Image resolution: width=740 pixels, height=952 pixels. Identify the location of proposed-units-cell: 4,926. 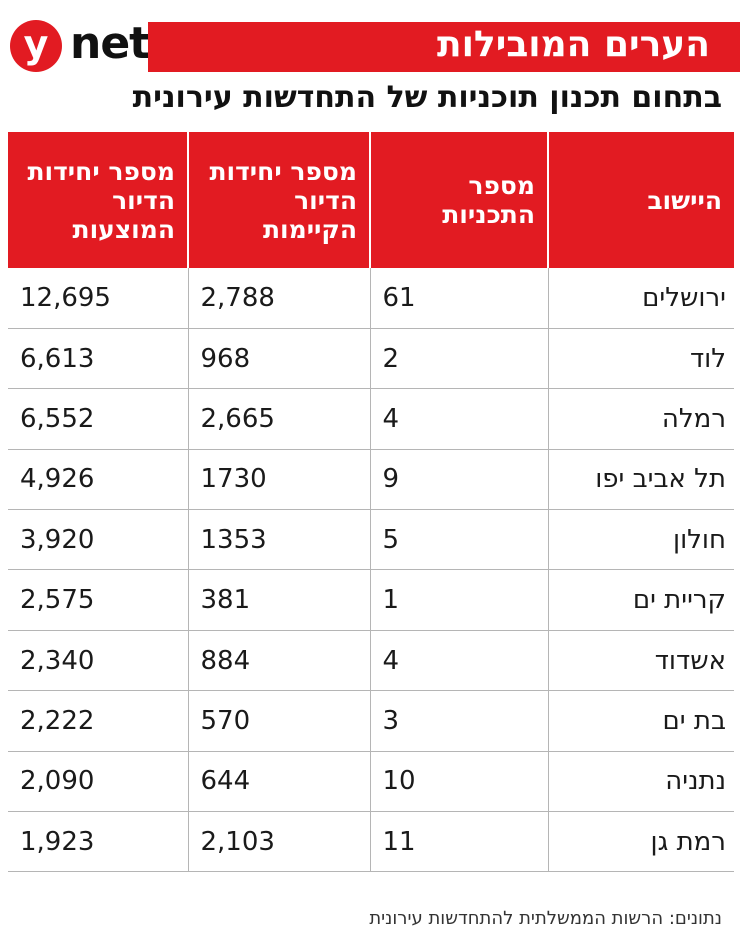
(98, 480).